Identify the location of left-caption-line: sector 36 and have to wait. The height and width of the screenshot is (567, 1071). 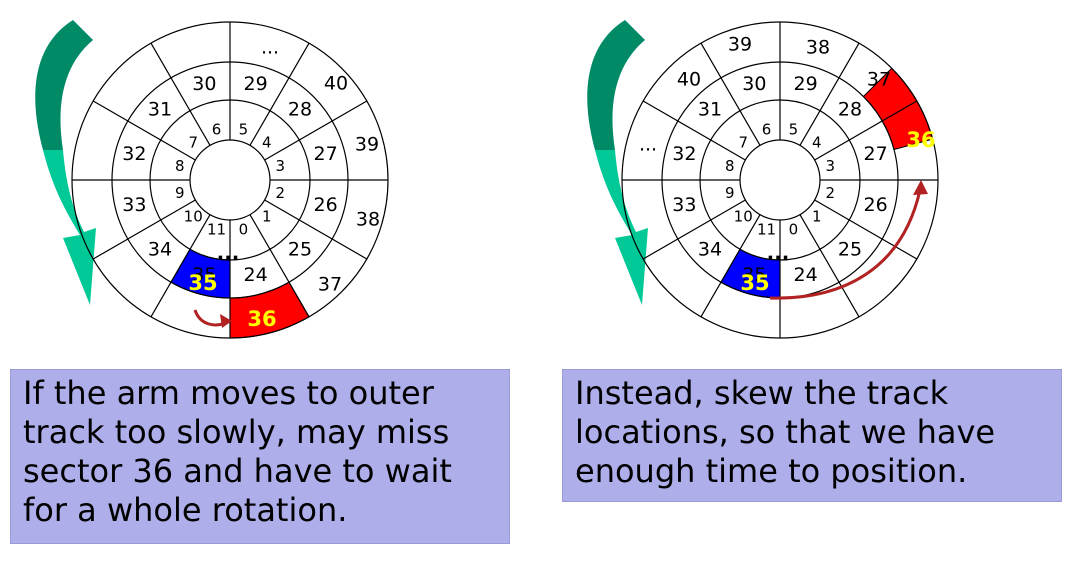
(237, 471).